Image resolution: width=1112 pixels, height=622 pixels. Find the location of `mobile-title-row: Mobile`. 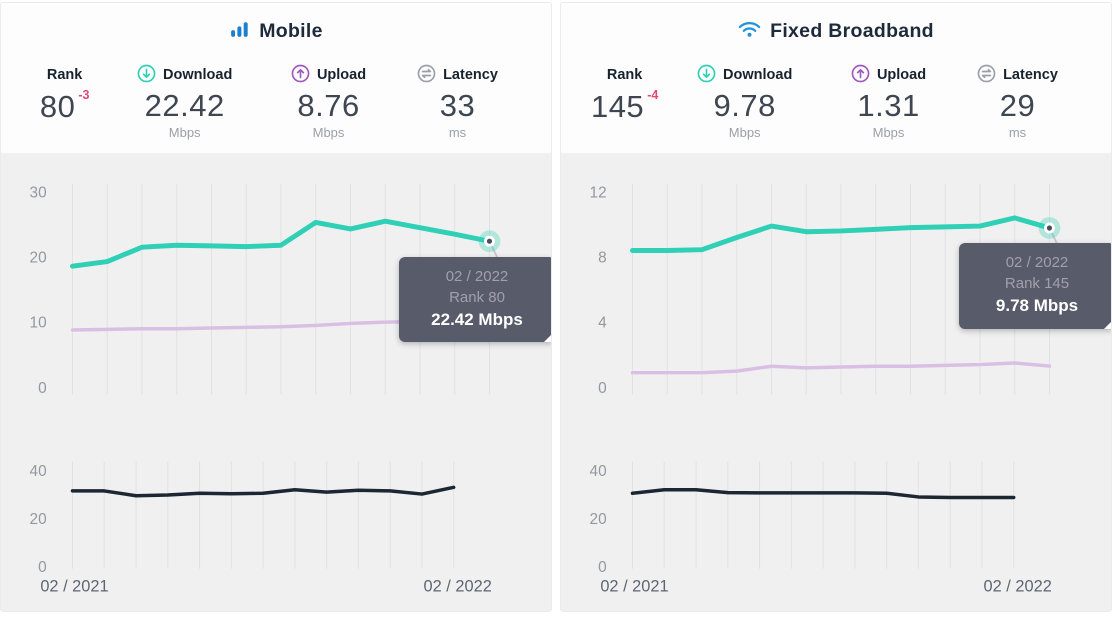

mobile-title-row: Mobile is located at coordinates (276, 31).